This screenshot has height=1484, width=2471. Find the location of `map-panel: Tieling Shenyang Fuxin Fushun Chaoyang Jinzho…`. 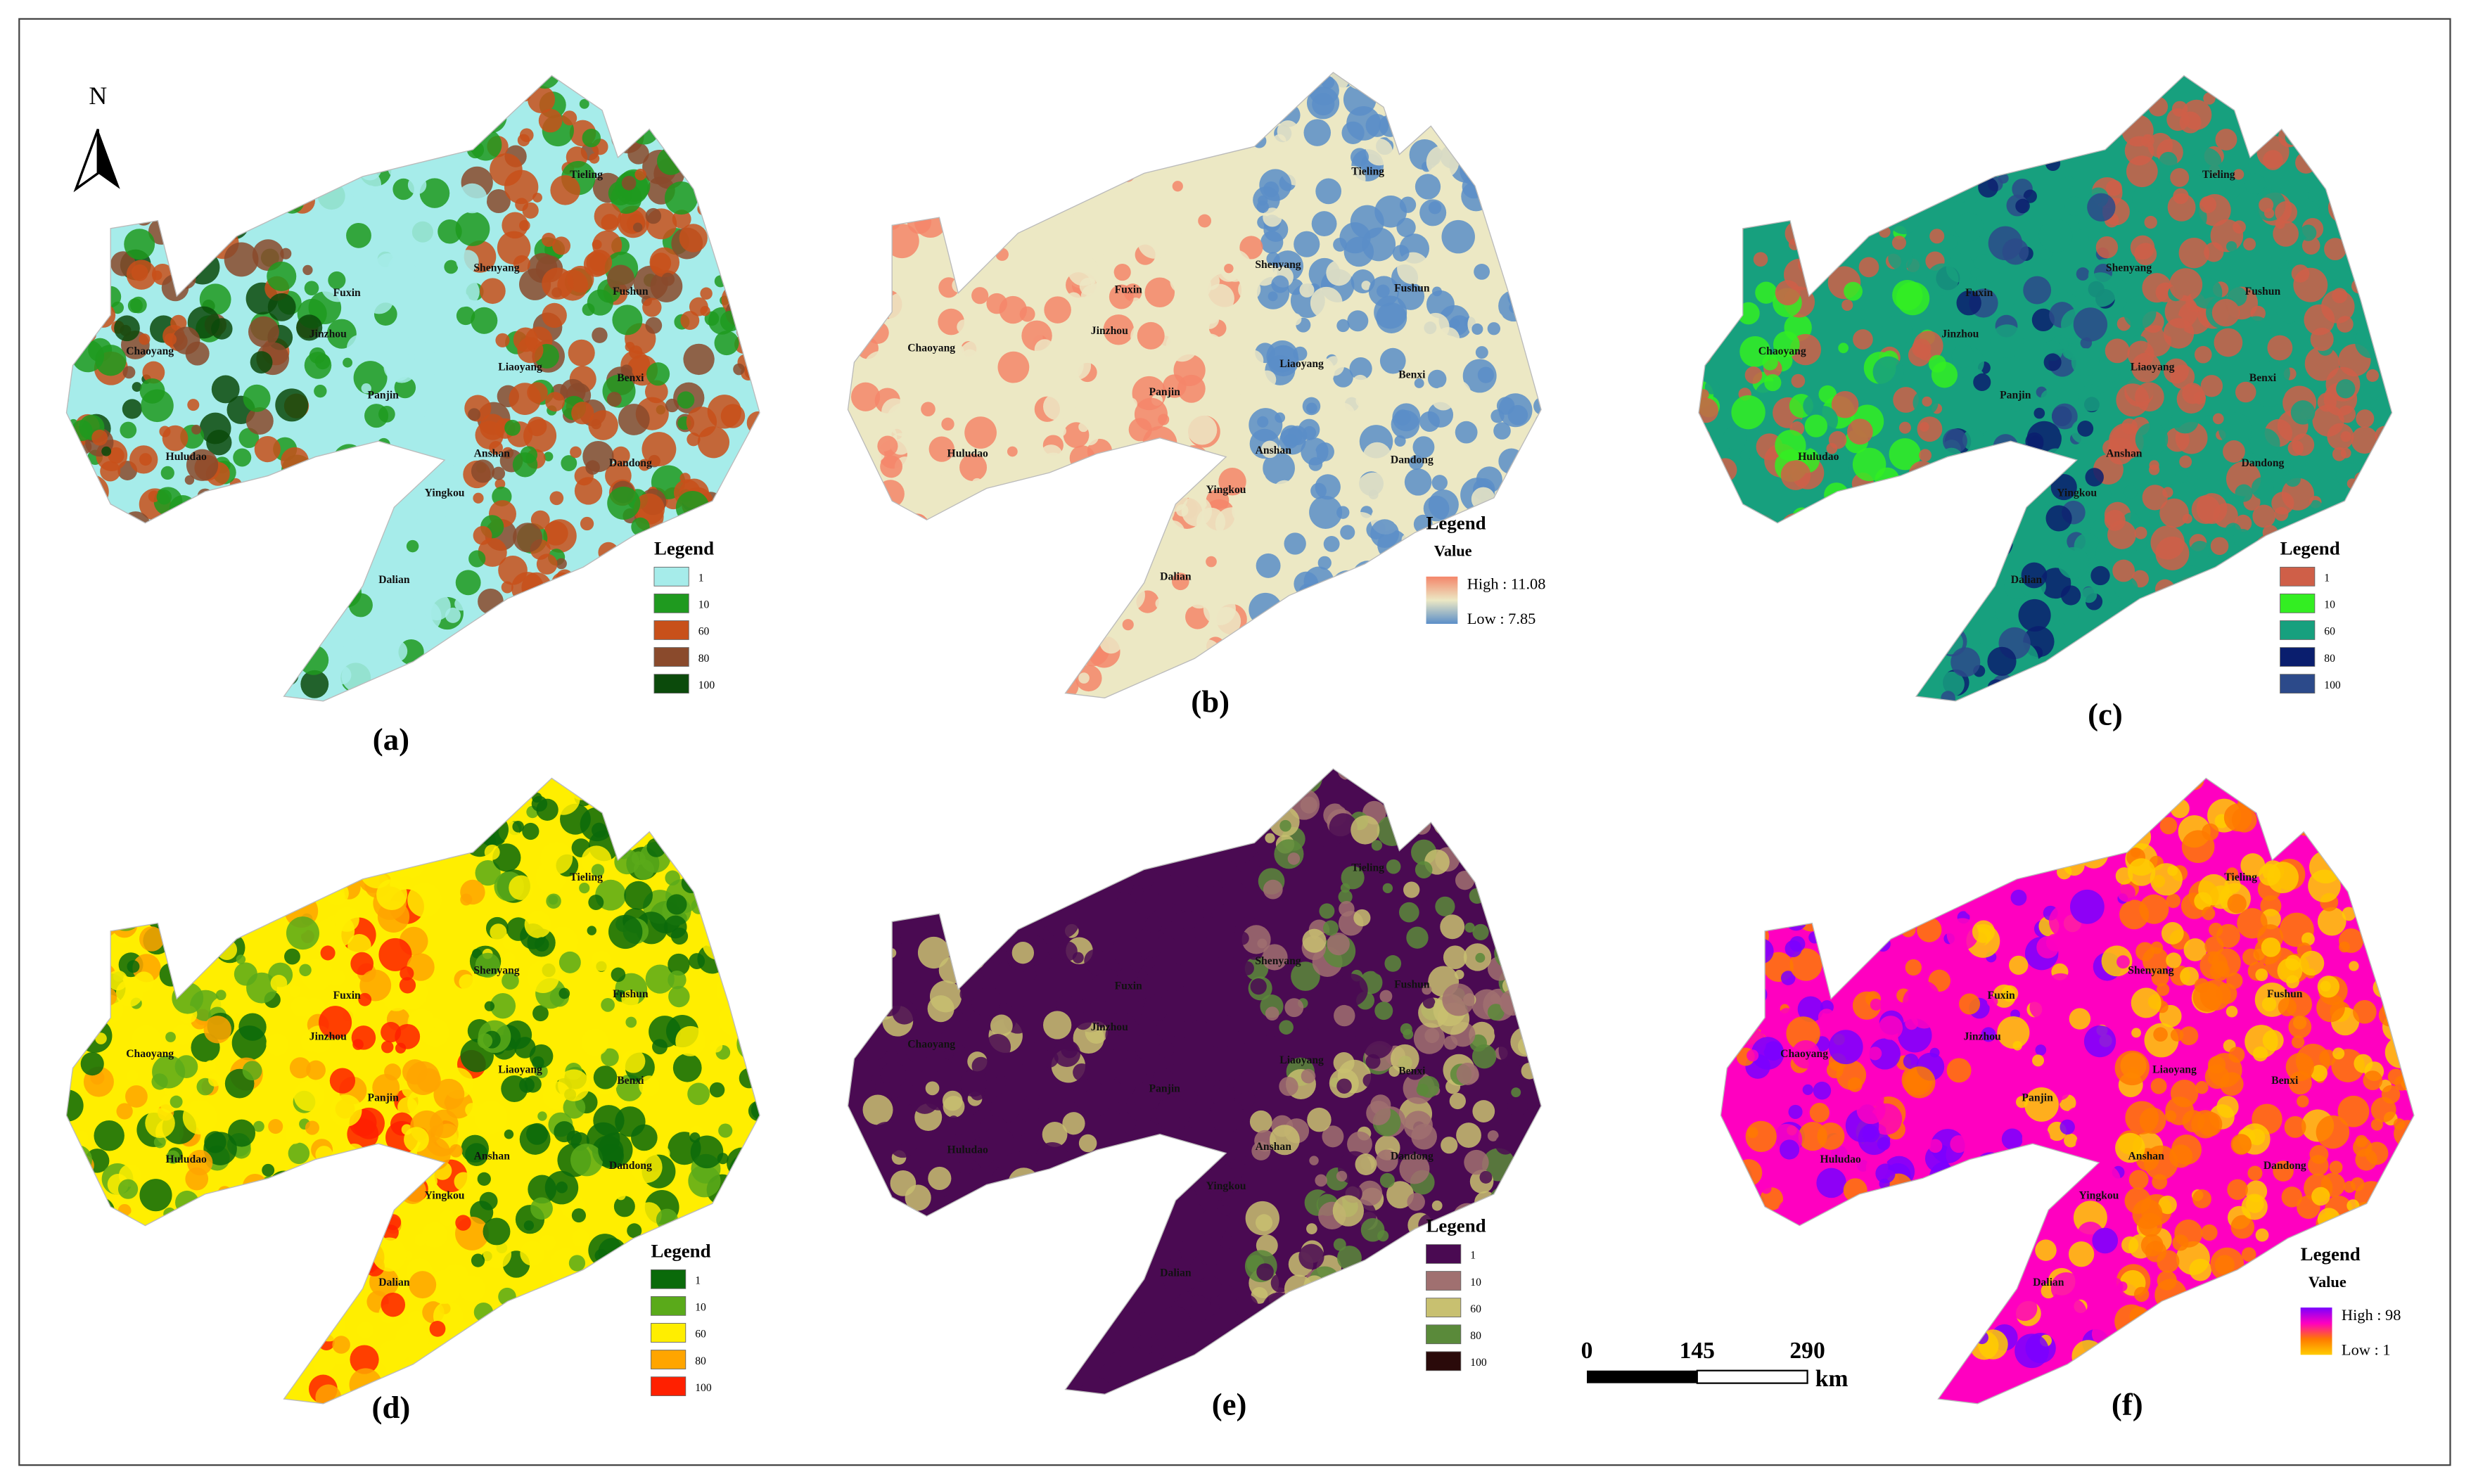

map-panel: Tieling Shenyang Fuxin Fushun Chaoyang Jinzho… is located at coordinates (2045, 389).